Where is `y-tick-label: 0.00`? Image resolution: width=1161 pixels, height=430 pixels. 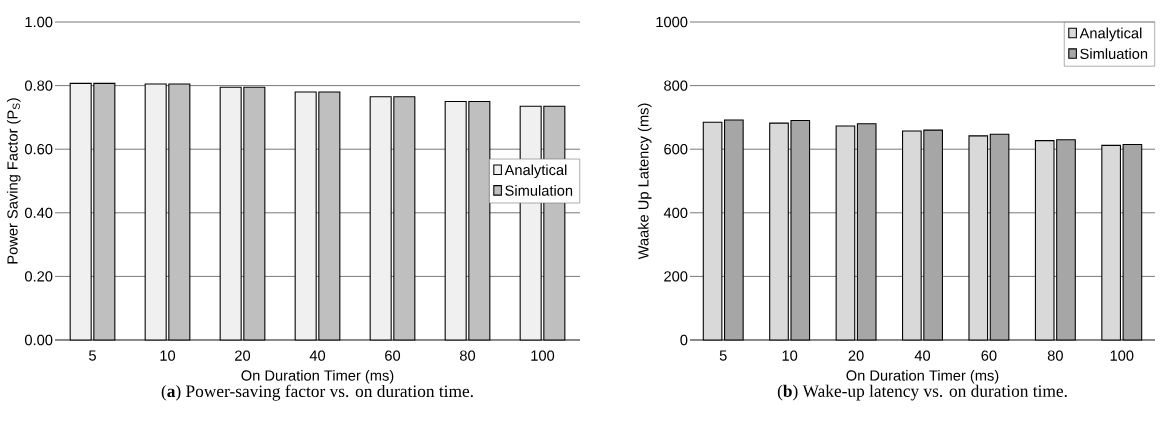 y-tick-label: 0.00 is located at coordinates (38, 340).